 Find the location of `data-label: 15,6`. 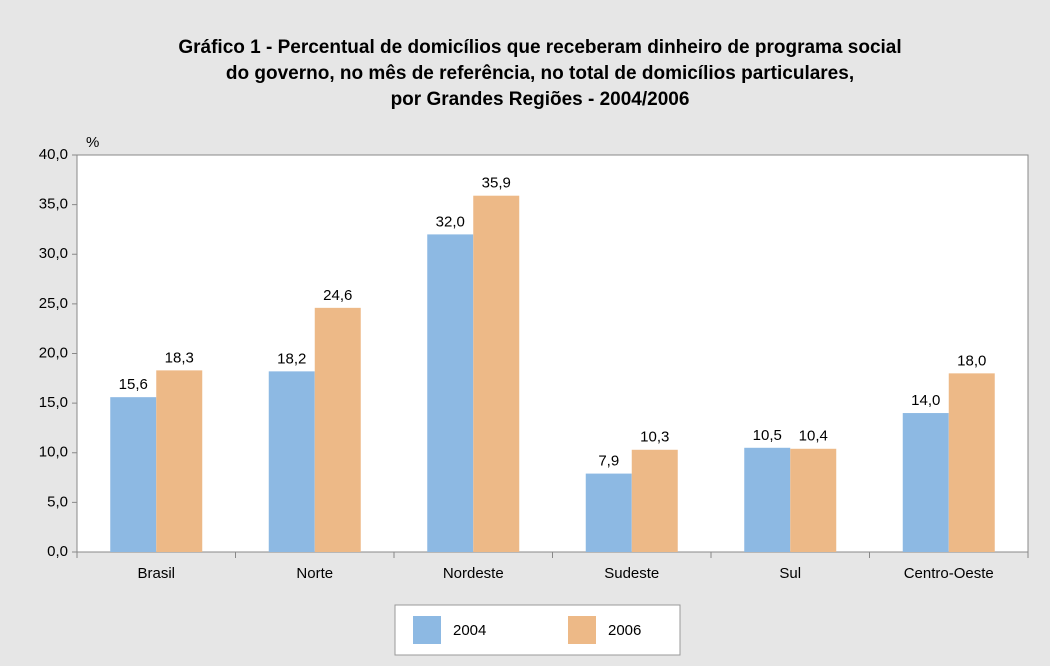

data-label: 15,6 is located at coordinates (133, 384).